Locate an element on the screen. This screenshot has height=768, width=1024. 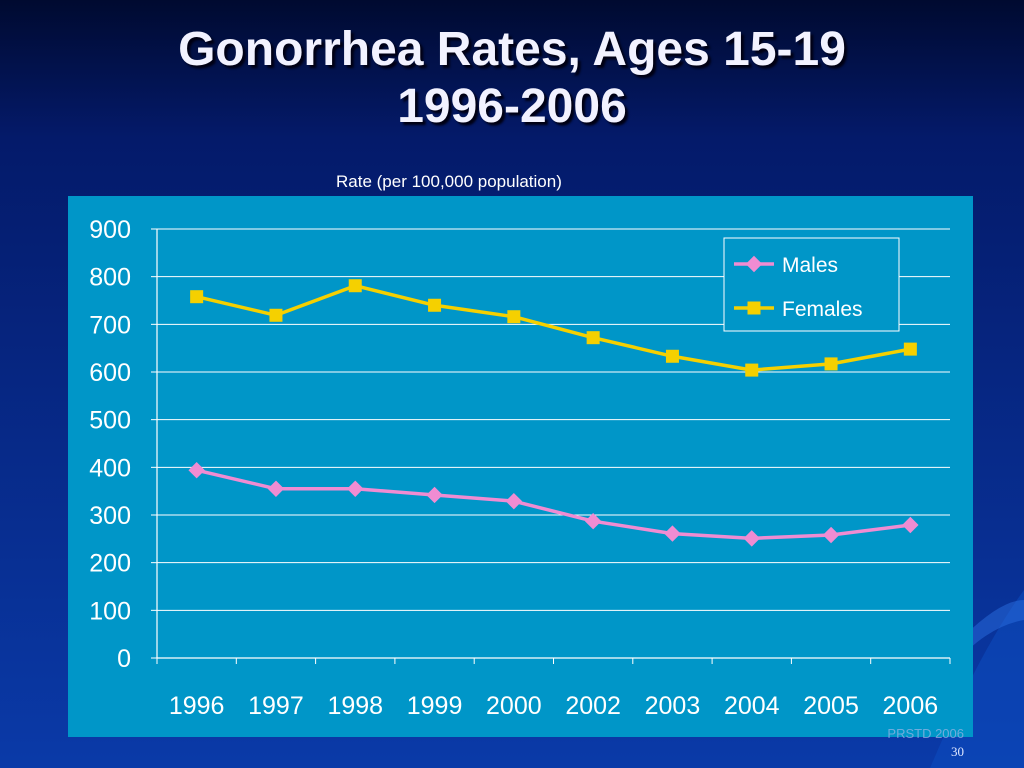
x-tick-label: 1996 is located at coordinates (197, 706).